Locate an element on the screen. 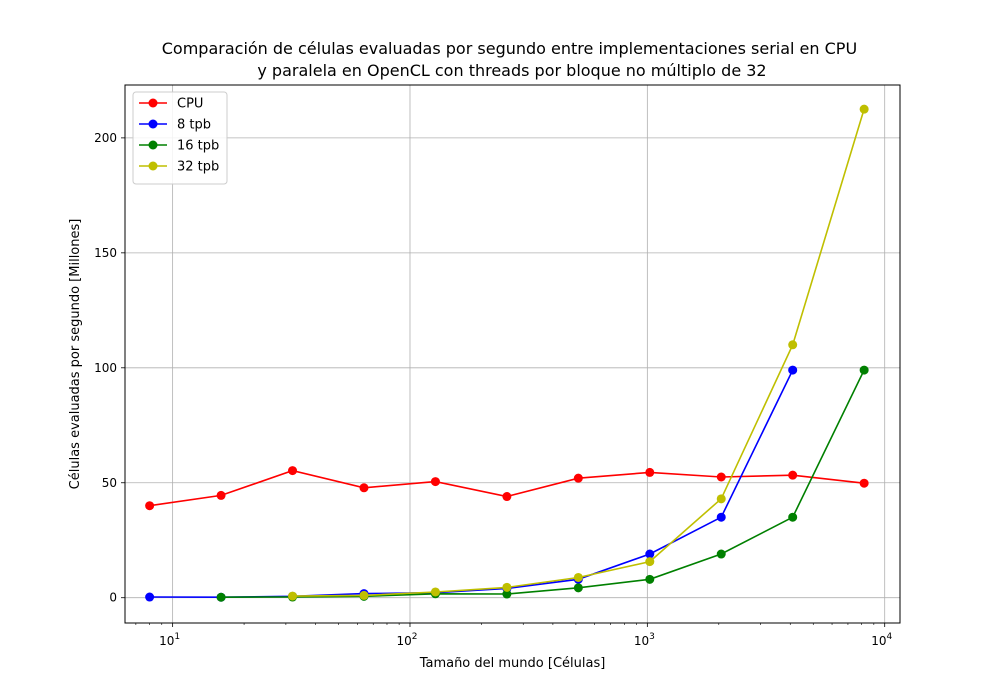 The image size is (1000, 700). y-tick-label: 200 is located at coordinates (105, 138).